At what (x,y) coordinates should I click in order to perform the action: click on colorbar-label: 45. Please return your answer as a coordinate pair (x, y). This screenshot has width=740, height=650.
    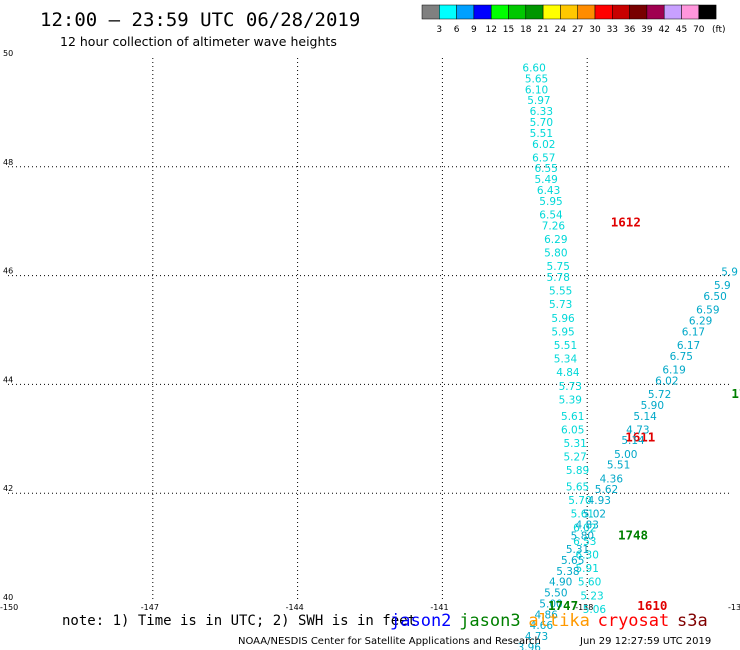
    Looking at the image, I should click on (681, 30).